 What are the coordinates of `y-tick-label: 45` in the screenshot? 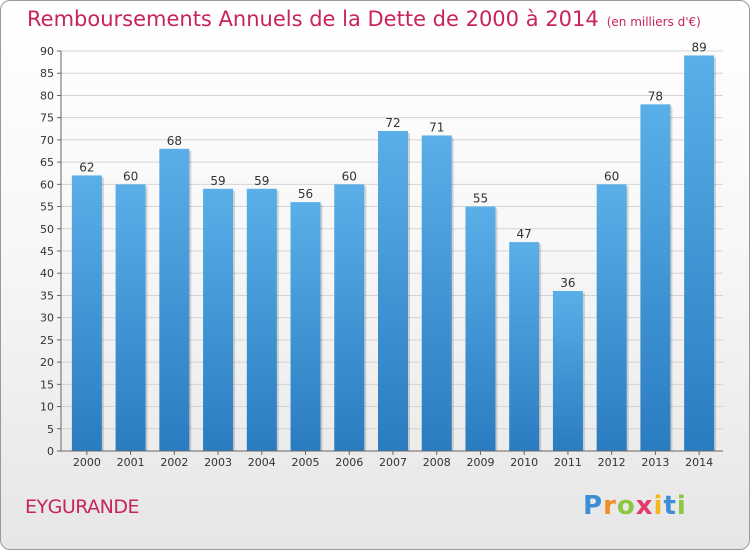 It's located at (47, 251).